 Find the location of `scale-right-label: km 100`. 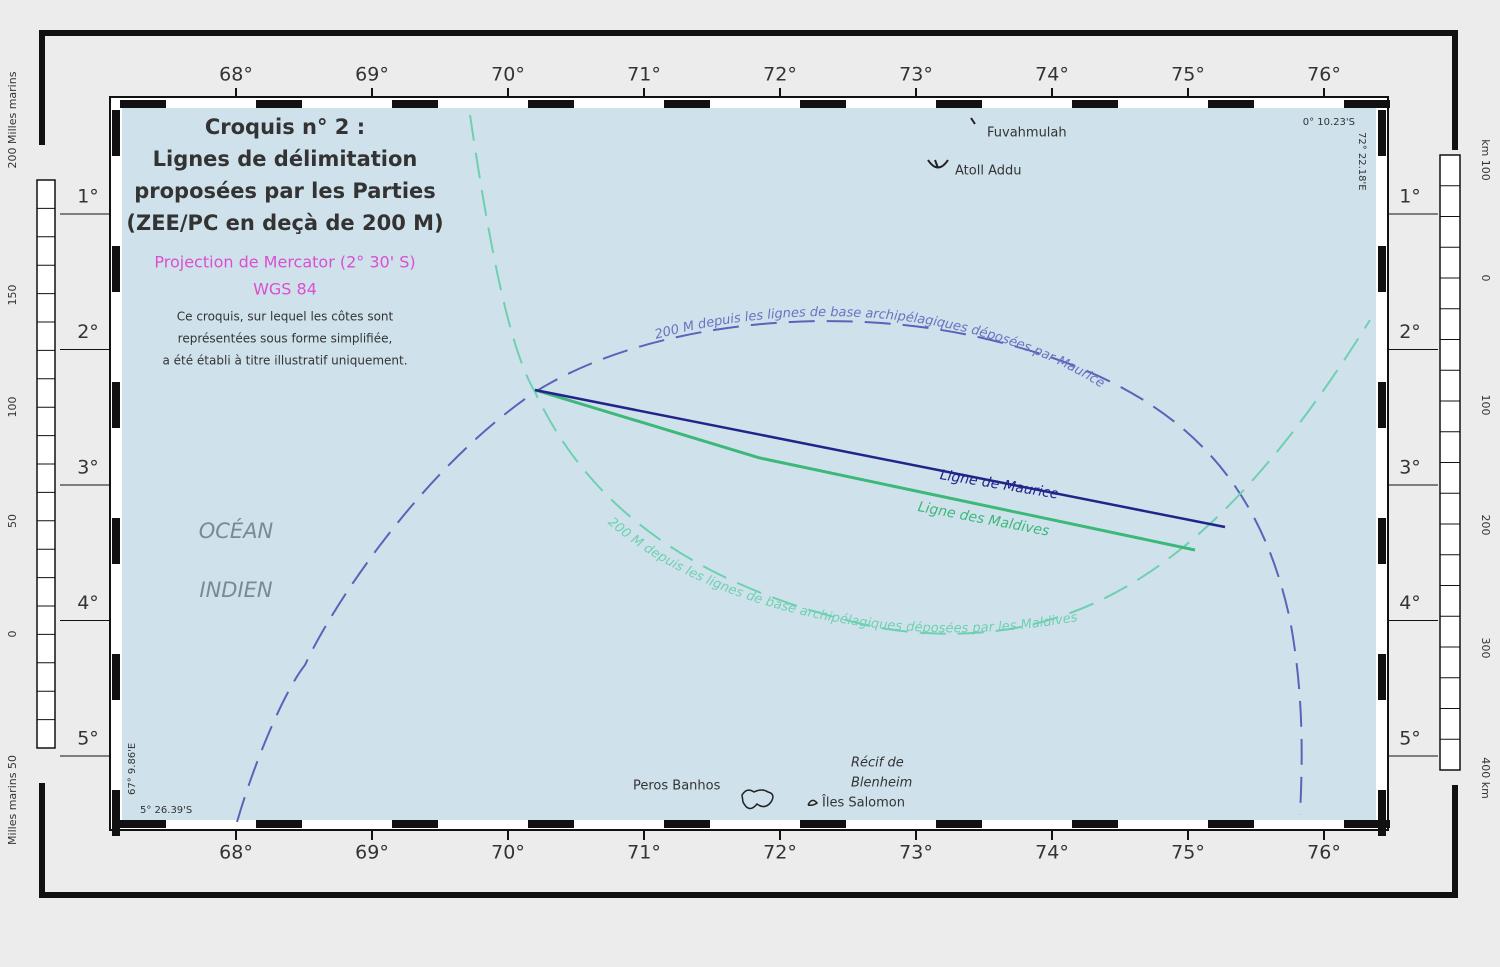

scale-right-label: km 100 is located at coordinates (1485, 160).